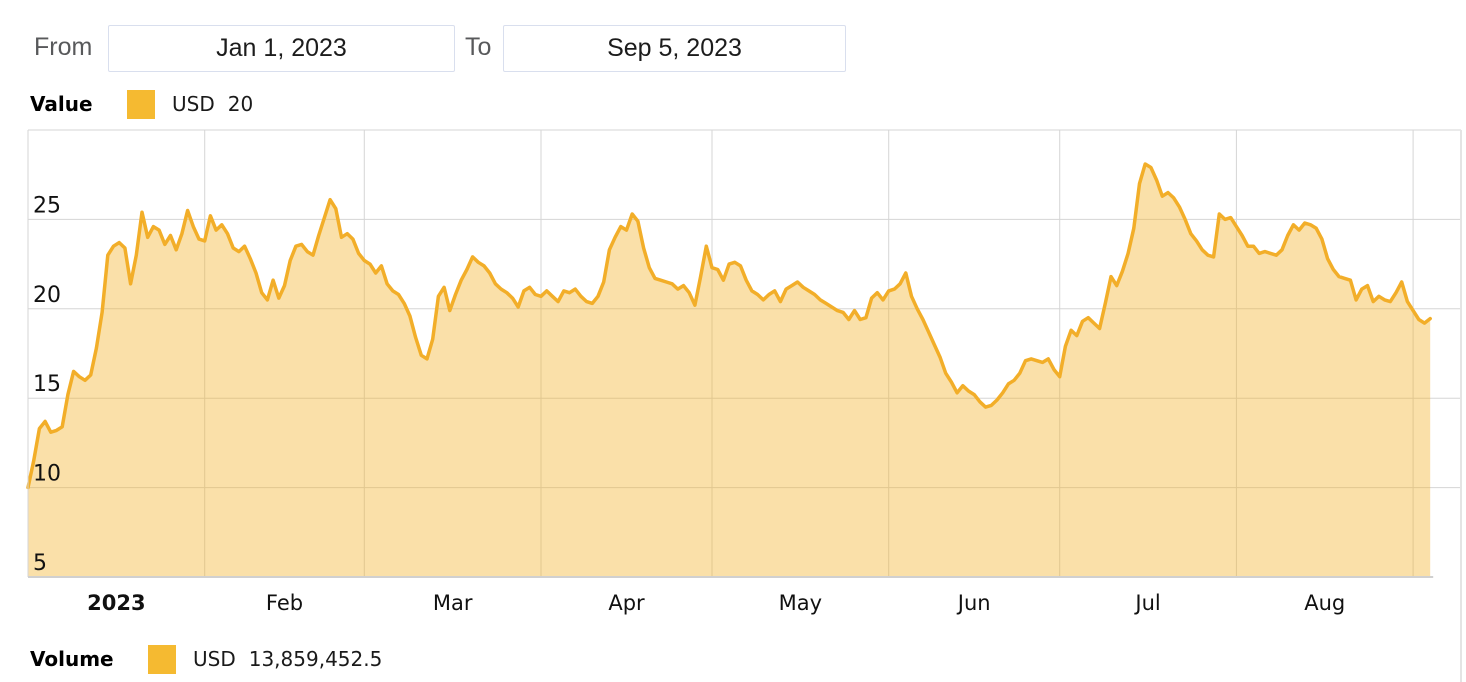 This screenshot has width=1466, height=682. Describe the element at coordinates (973, 603) in the screenshot. I see `x-axis-label: Jun` at that location.